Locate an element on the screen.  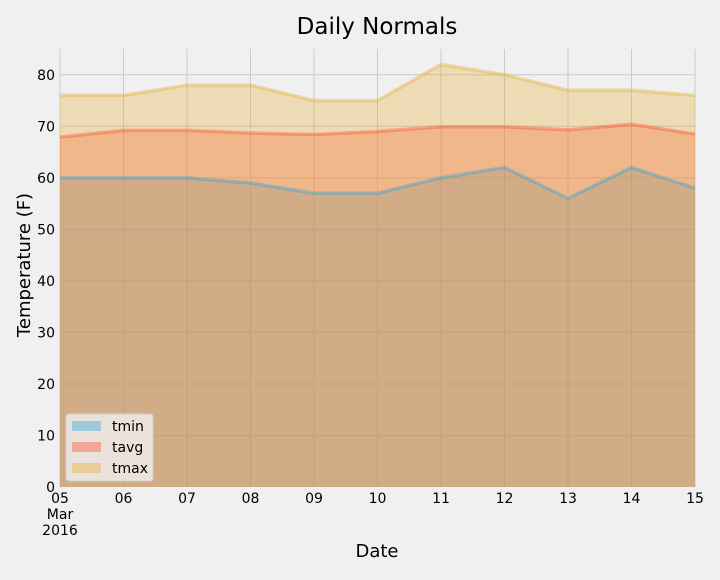
y-tick-label: 70 is located at coordinates (46, 127).